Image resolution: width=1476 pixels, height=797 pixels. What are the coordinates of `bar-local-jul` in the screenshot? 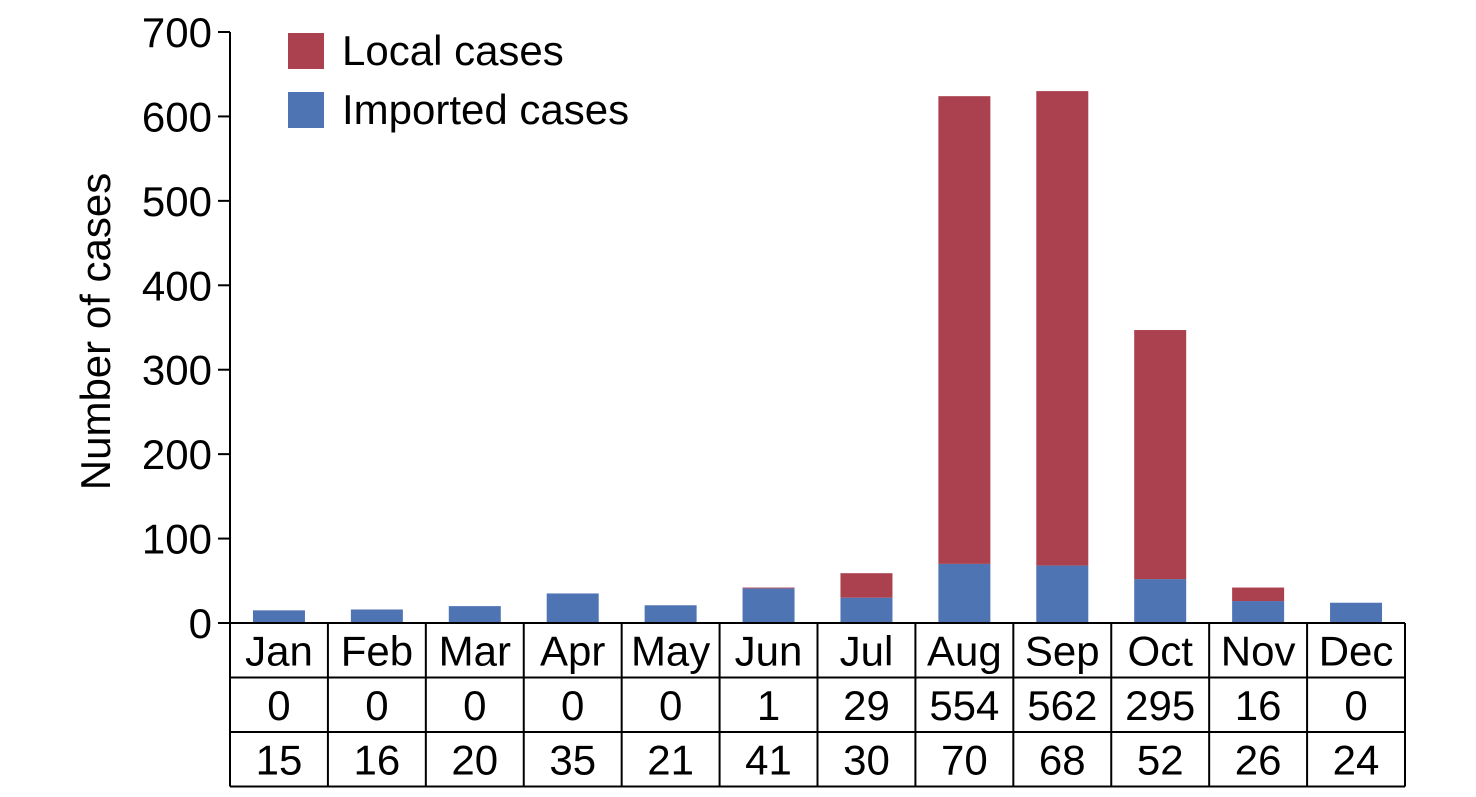 It's located at (866, 585).